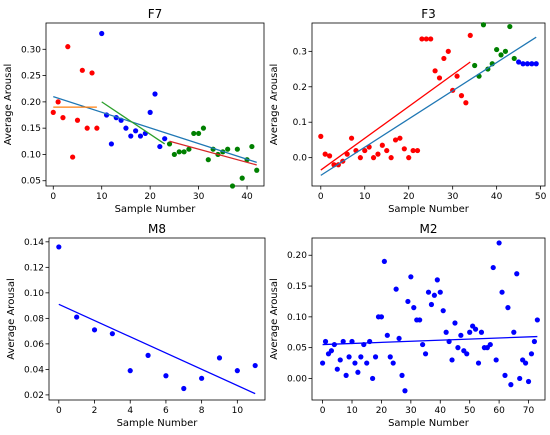 Image resolution: width=550 pixels, height=435 pixels. I want to click on y-tick-label: 0.06, so click(34, 345).